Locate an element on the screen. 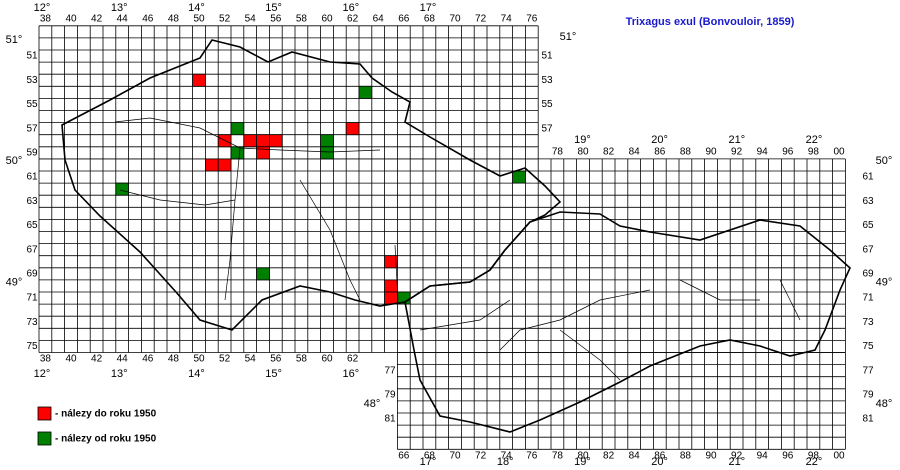 Image resolution: width=900 pixels, height=470 pixels. column-label: 68 is located at coordinates (430, 456).